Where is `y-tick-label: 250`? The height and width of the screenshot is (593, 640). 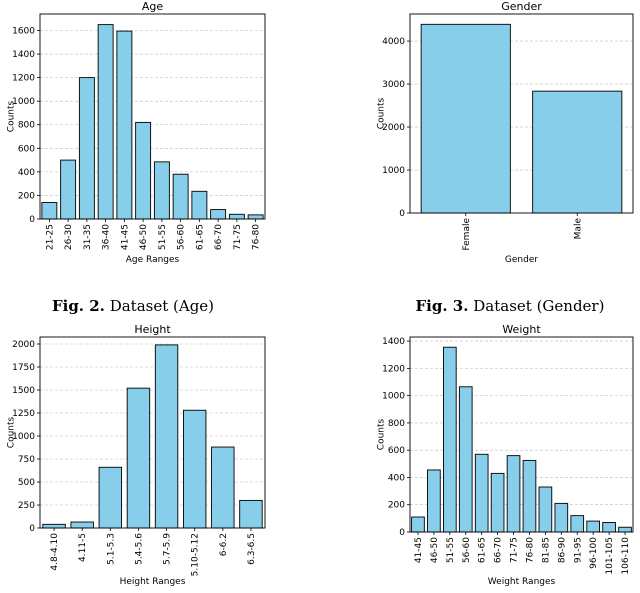 y-tick-label: 250 is located at coordinates (26, 506).